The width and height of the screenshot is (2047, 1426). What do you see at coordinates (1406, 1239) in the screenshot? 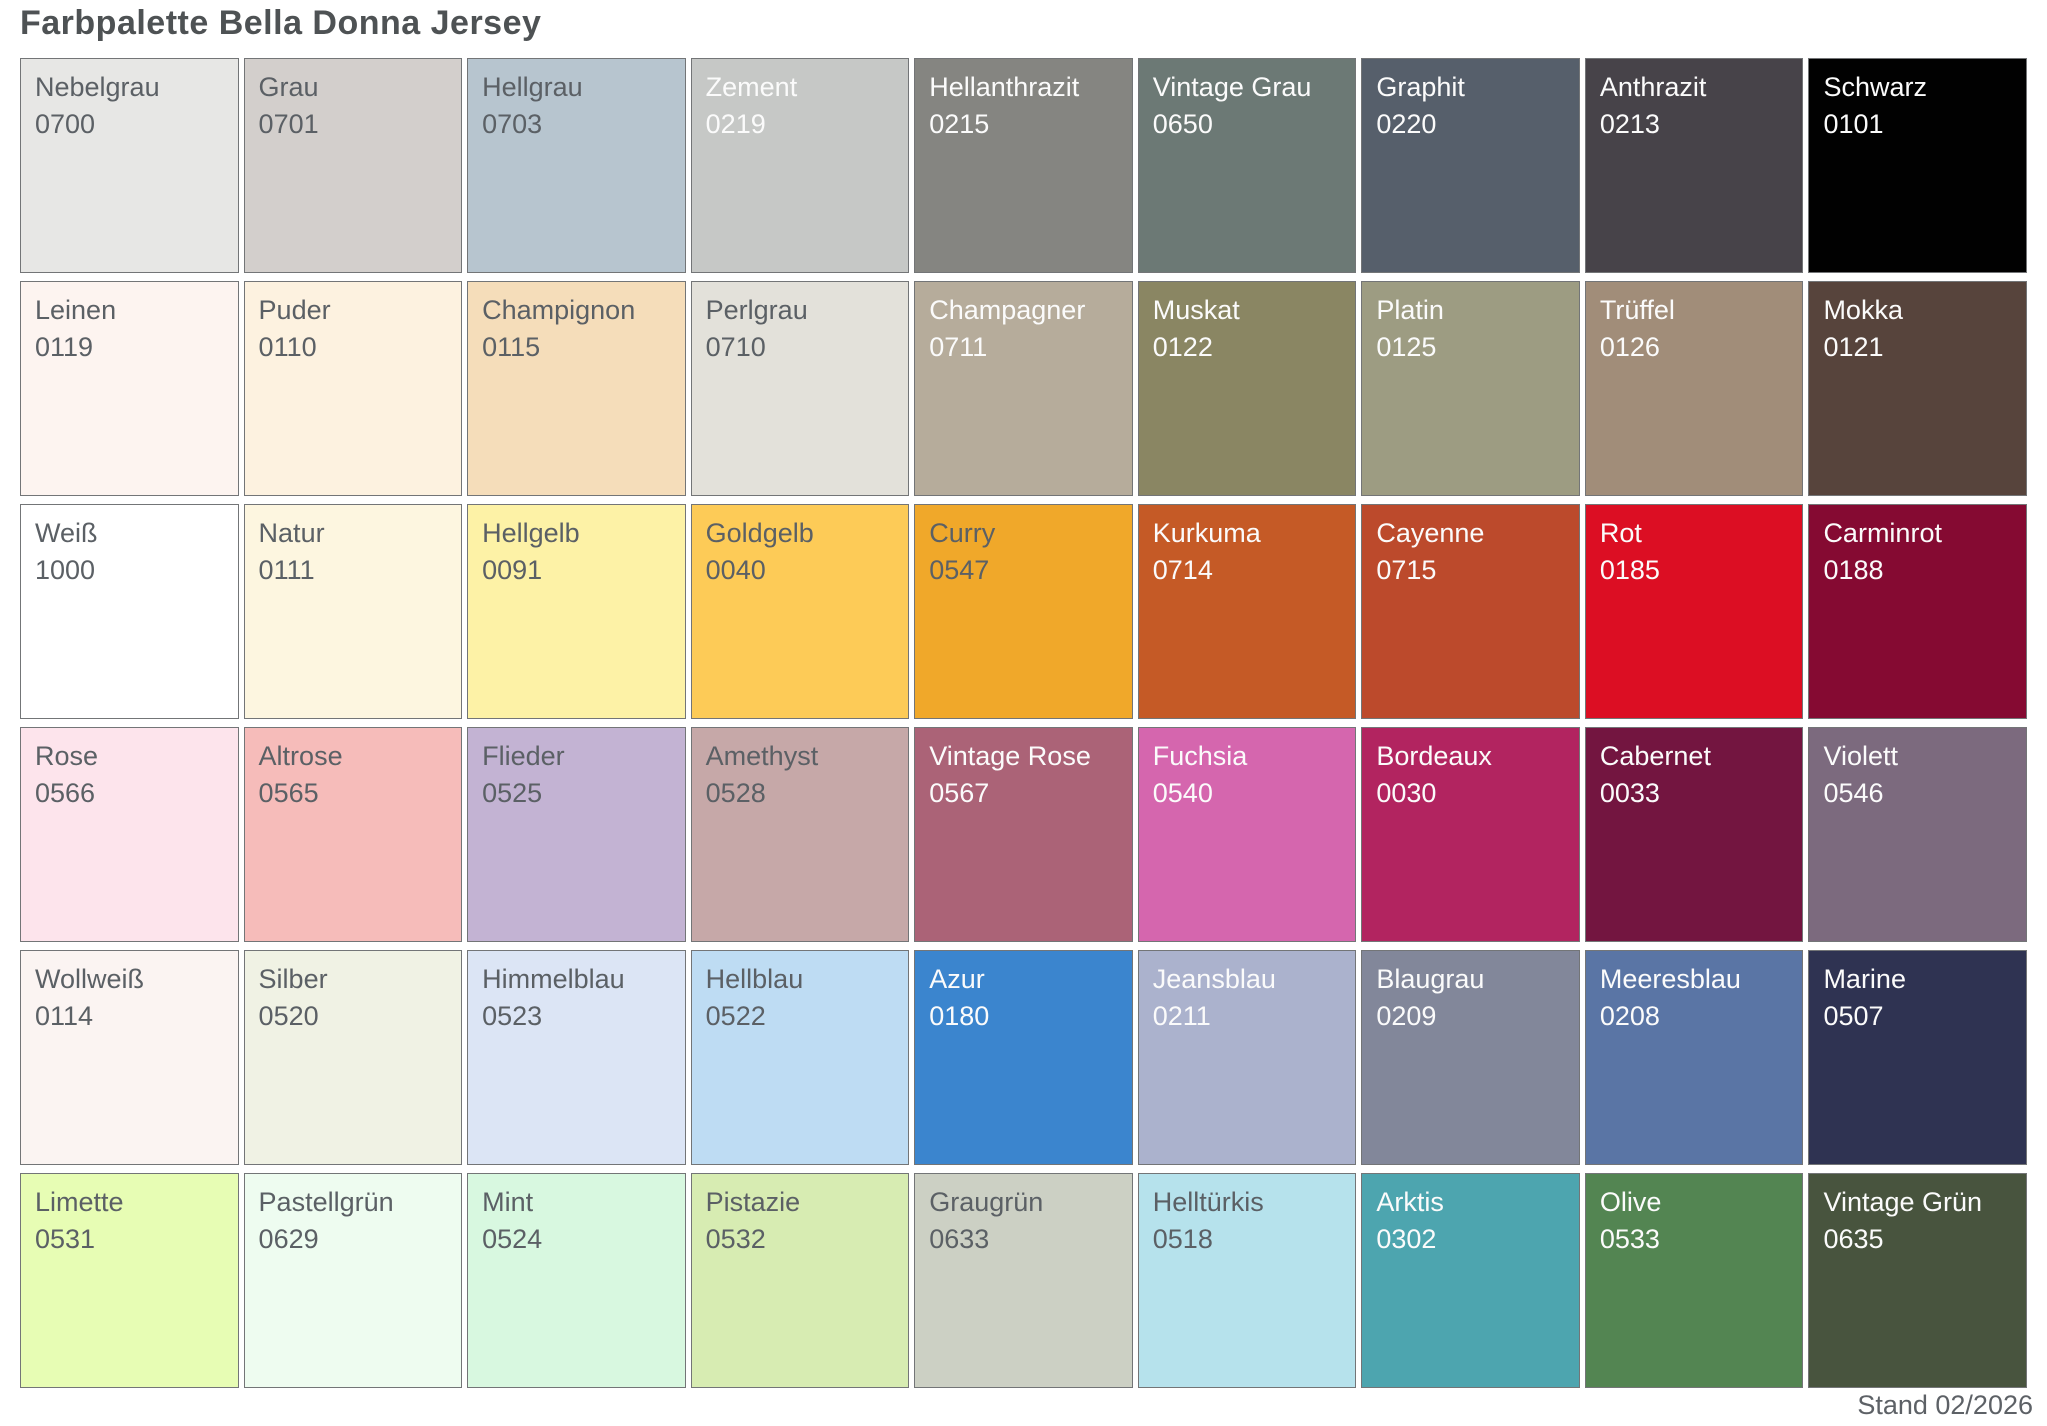
I see `swatch-code-label: 0302` at bounding box center [1406, 1239].